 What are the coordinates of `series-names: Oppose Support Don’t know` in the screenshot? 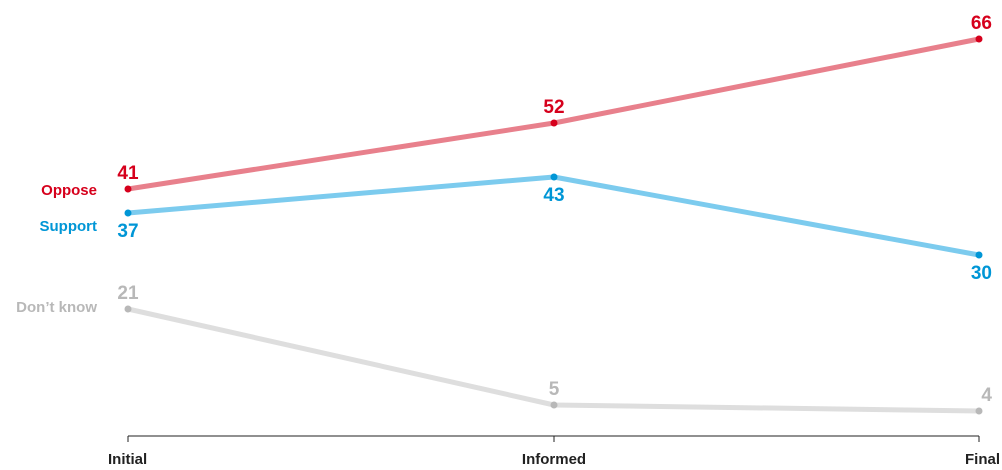 It's located at (56, 249).